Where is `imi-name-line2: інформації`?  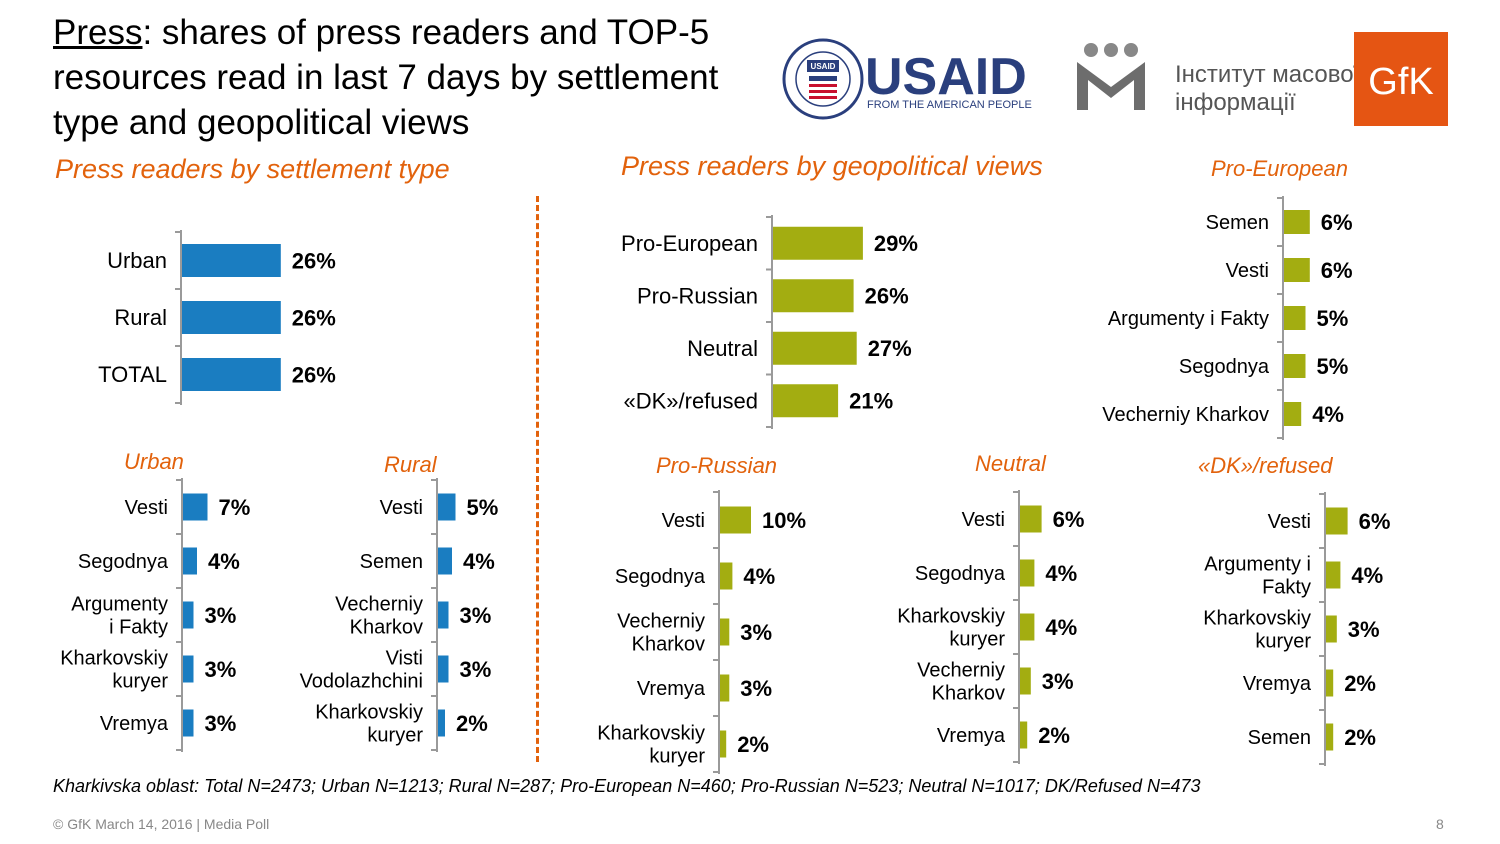
imi-name-line2: інформації is located at coordinates (1235, 102).